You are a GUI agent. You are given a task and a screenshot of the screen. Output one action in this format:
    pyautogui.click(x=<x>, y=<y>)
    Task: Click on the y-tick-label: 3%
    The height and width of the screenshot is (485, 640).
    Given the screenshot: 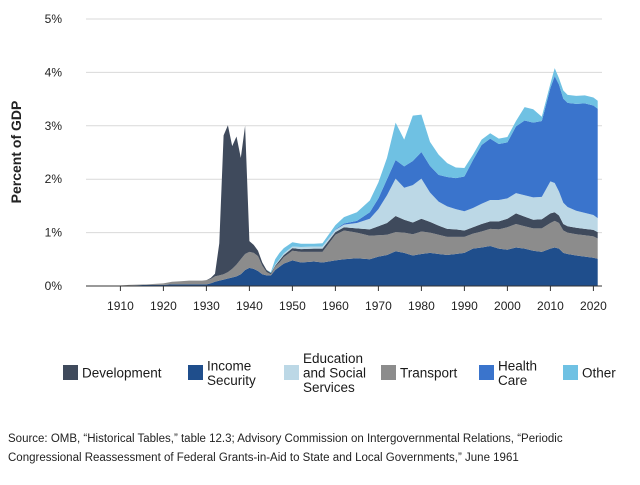 What is the action you would take?
    pyautogui.click(x=54, y=126)
    